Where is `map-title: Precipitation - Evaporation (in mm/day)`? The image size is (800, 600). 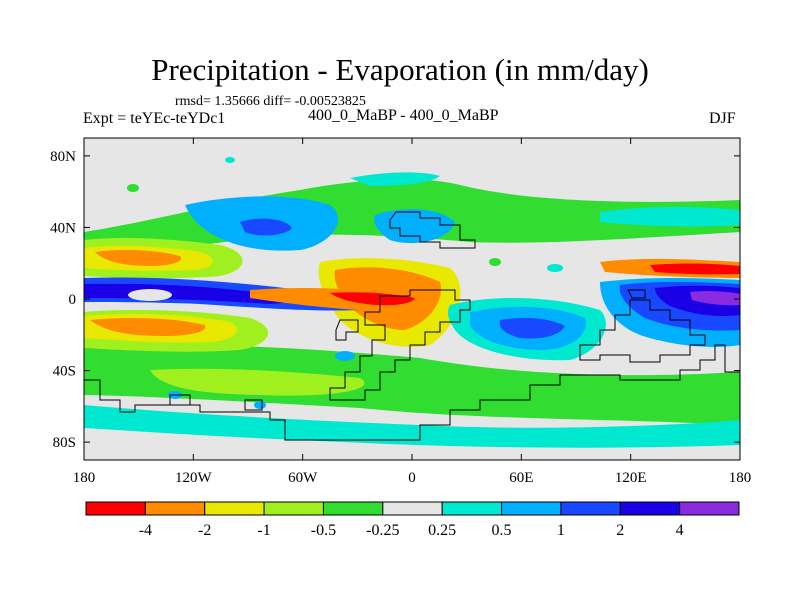
map-title: Precipitation - Evaporation (in mm/day) is located at coordinates (400, 69).